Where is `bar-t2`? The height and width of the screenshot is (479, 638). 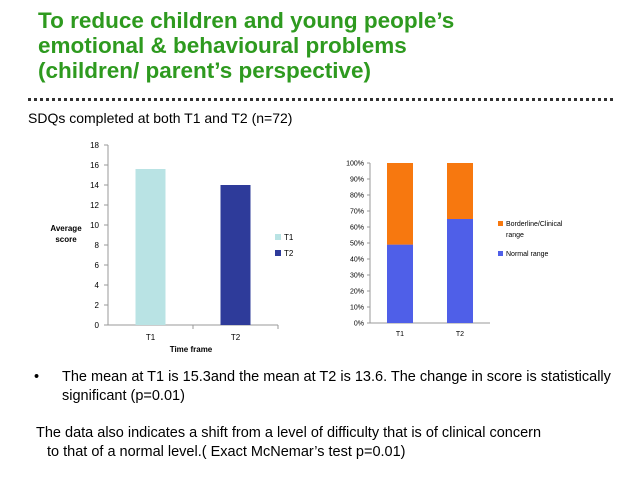
bar-t2 is located at coordinates (235, 255).